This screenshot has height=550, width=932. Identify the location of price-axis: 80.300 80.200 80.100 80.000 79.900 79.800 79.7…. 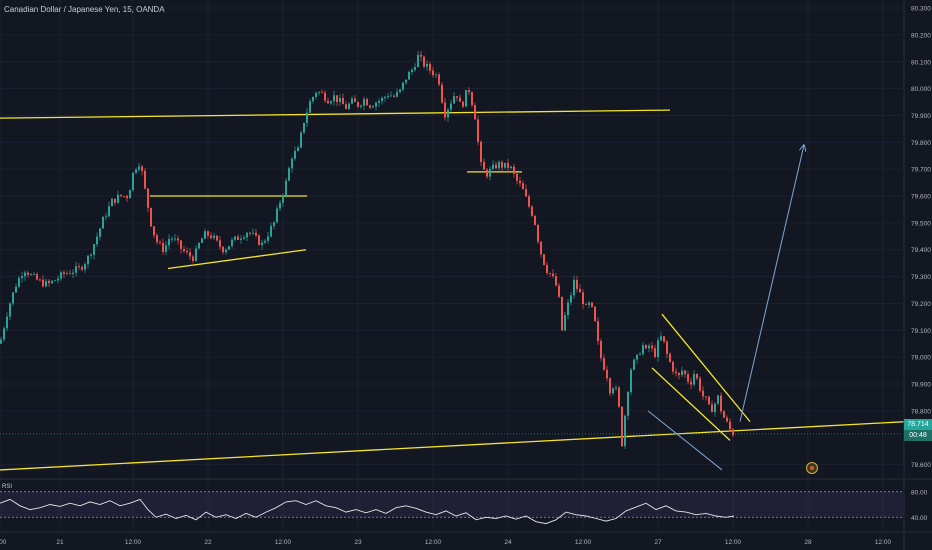
(917, 275).